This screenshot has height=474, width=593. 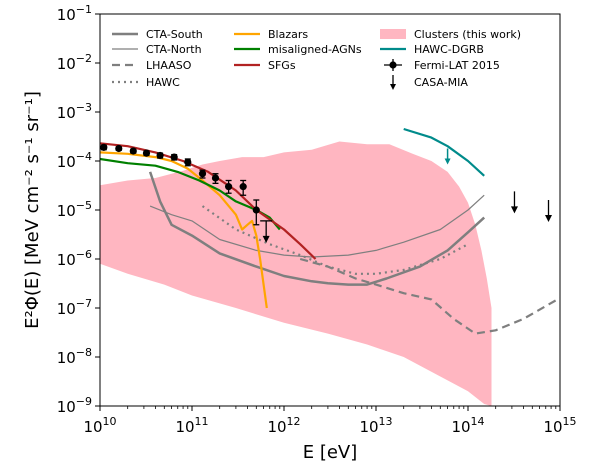 I want to click on legend-item-fermi-lat-2015: Fermi-LAT 2015, so click(x=442, y=65).